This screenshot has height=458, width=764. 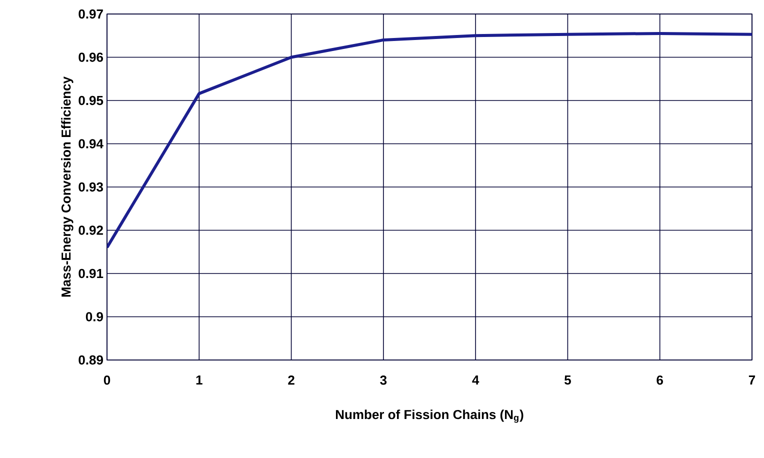 What do you see at coordinates (659, 380) in the screenshot?
I see `x-tick-label: 6` at bounding box center [659, 380].